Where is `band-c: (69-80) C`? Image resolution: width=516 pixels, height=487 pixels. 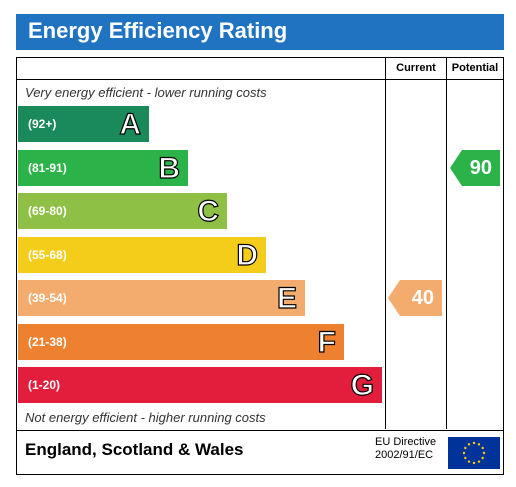
band-c: (69-80) C is located at coordinates (122, 211).